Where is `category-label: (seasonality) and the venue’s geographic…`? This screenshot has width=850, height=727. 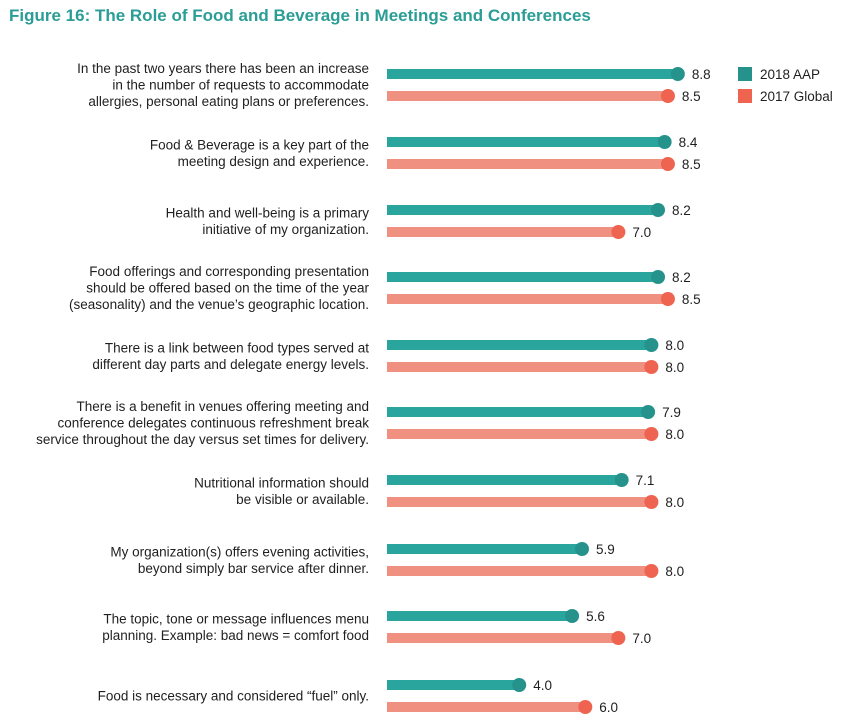
category-label: (seasonality) and the venue’s geographic… is located at coordinates (219, 304).